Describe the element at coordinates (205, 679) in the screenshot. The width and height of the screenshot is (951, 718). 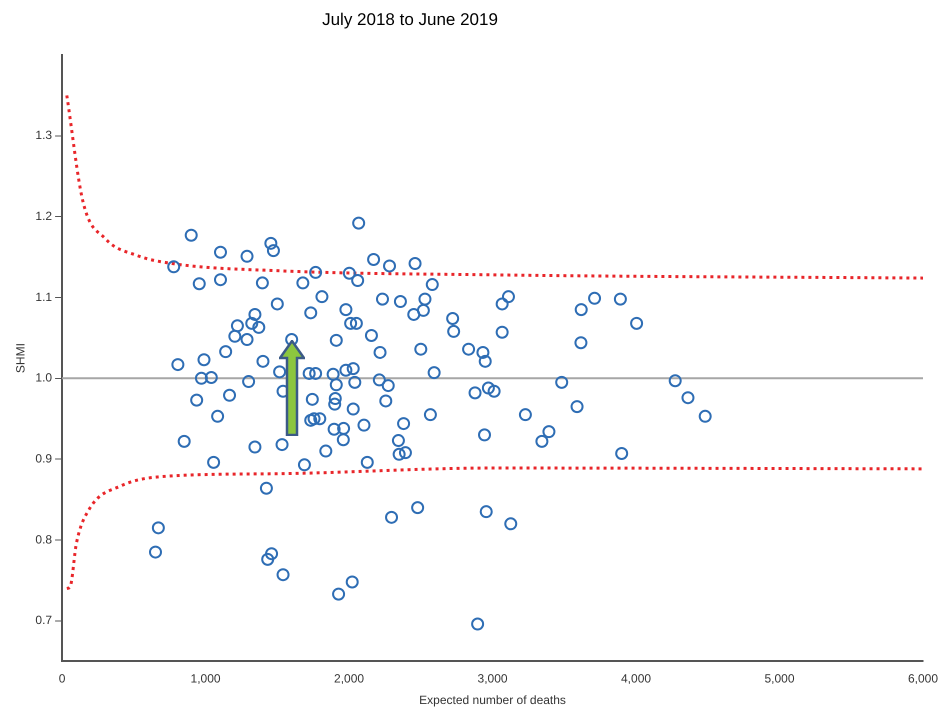
I see `x-tick-label: 1,000` at that location.